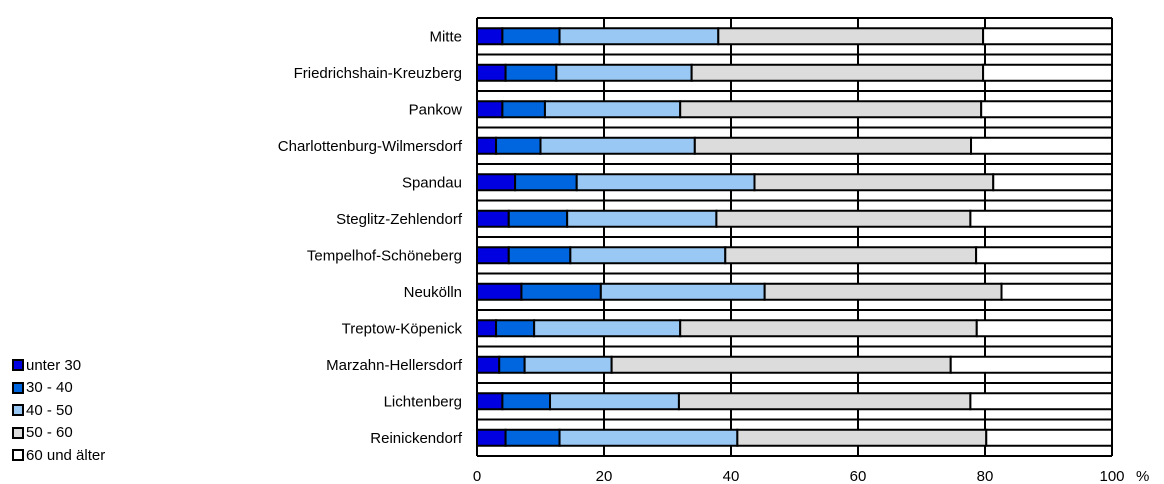  I want to click on legend-label: 30 - 40, so click(49, 388).